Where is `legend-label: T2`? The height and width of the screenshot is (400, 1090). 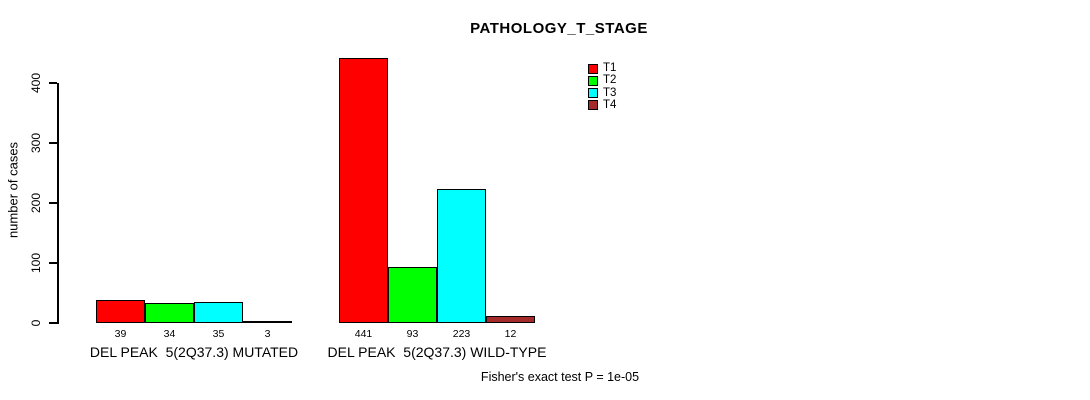
legend-label: T2 is located at coordinates (610, 80).